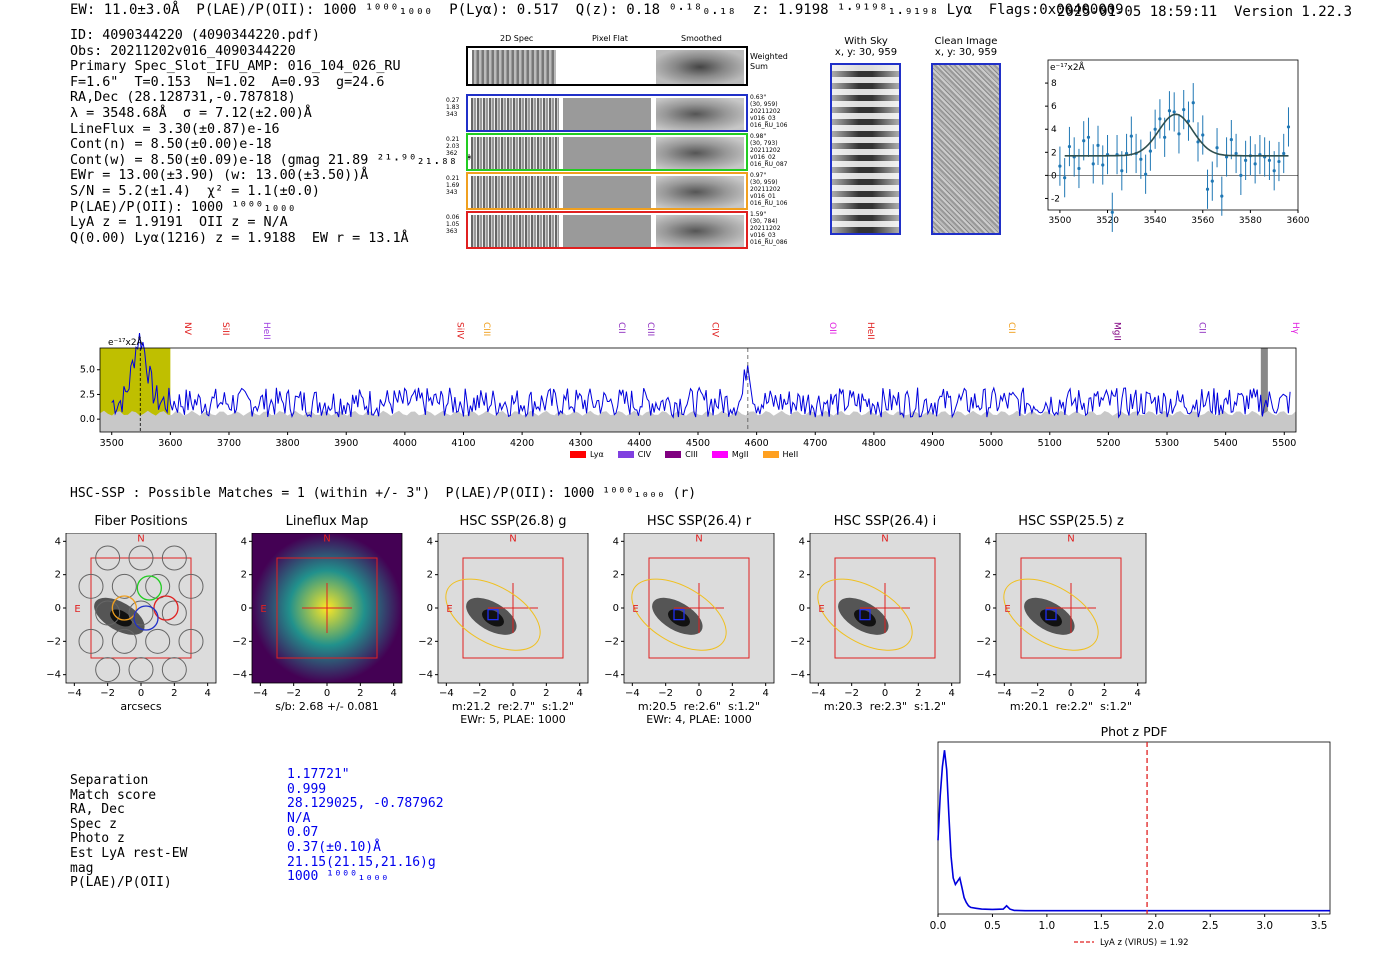  What do you see at coordinates (607, 66) in the screenshot?
I see `weighted-sum-box` at bounding box center [607, 66].